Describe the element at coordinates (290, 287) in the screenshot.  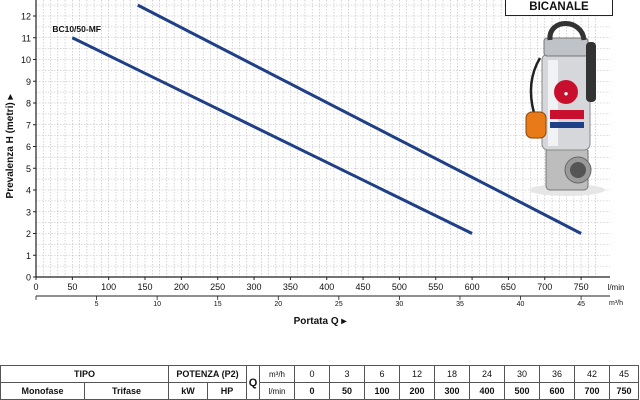
I see `x-tick-label: 350` at that location.